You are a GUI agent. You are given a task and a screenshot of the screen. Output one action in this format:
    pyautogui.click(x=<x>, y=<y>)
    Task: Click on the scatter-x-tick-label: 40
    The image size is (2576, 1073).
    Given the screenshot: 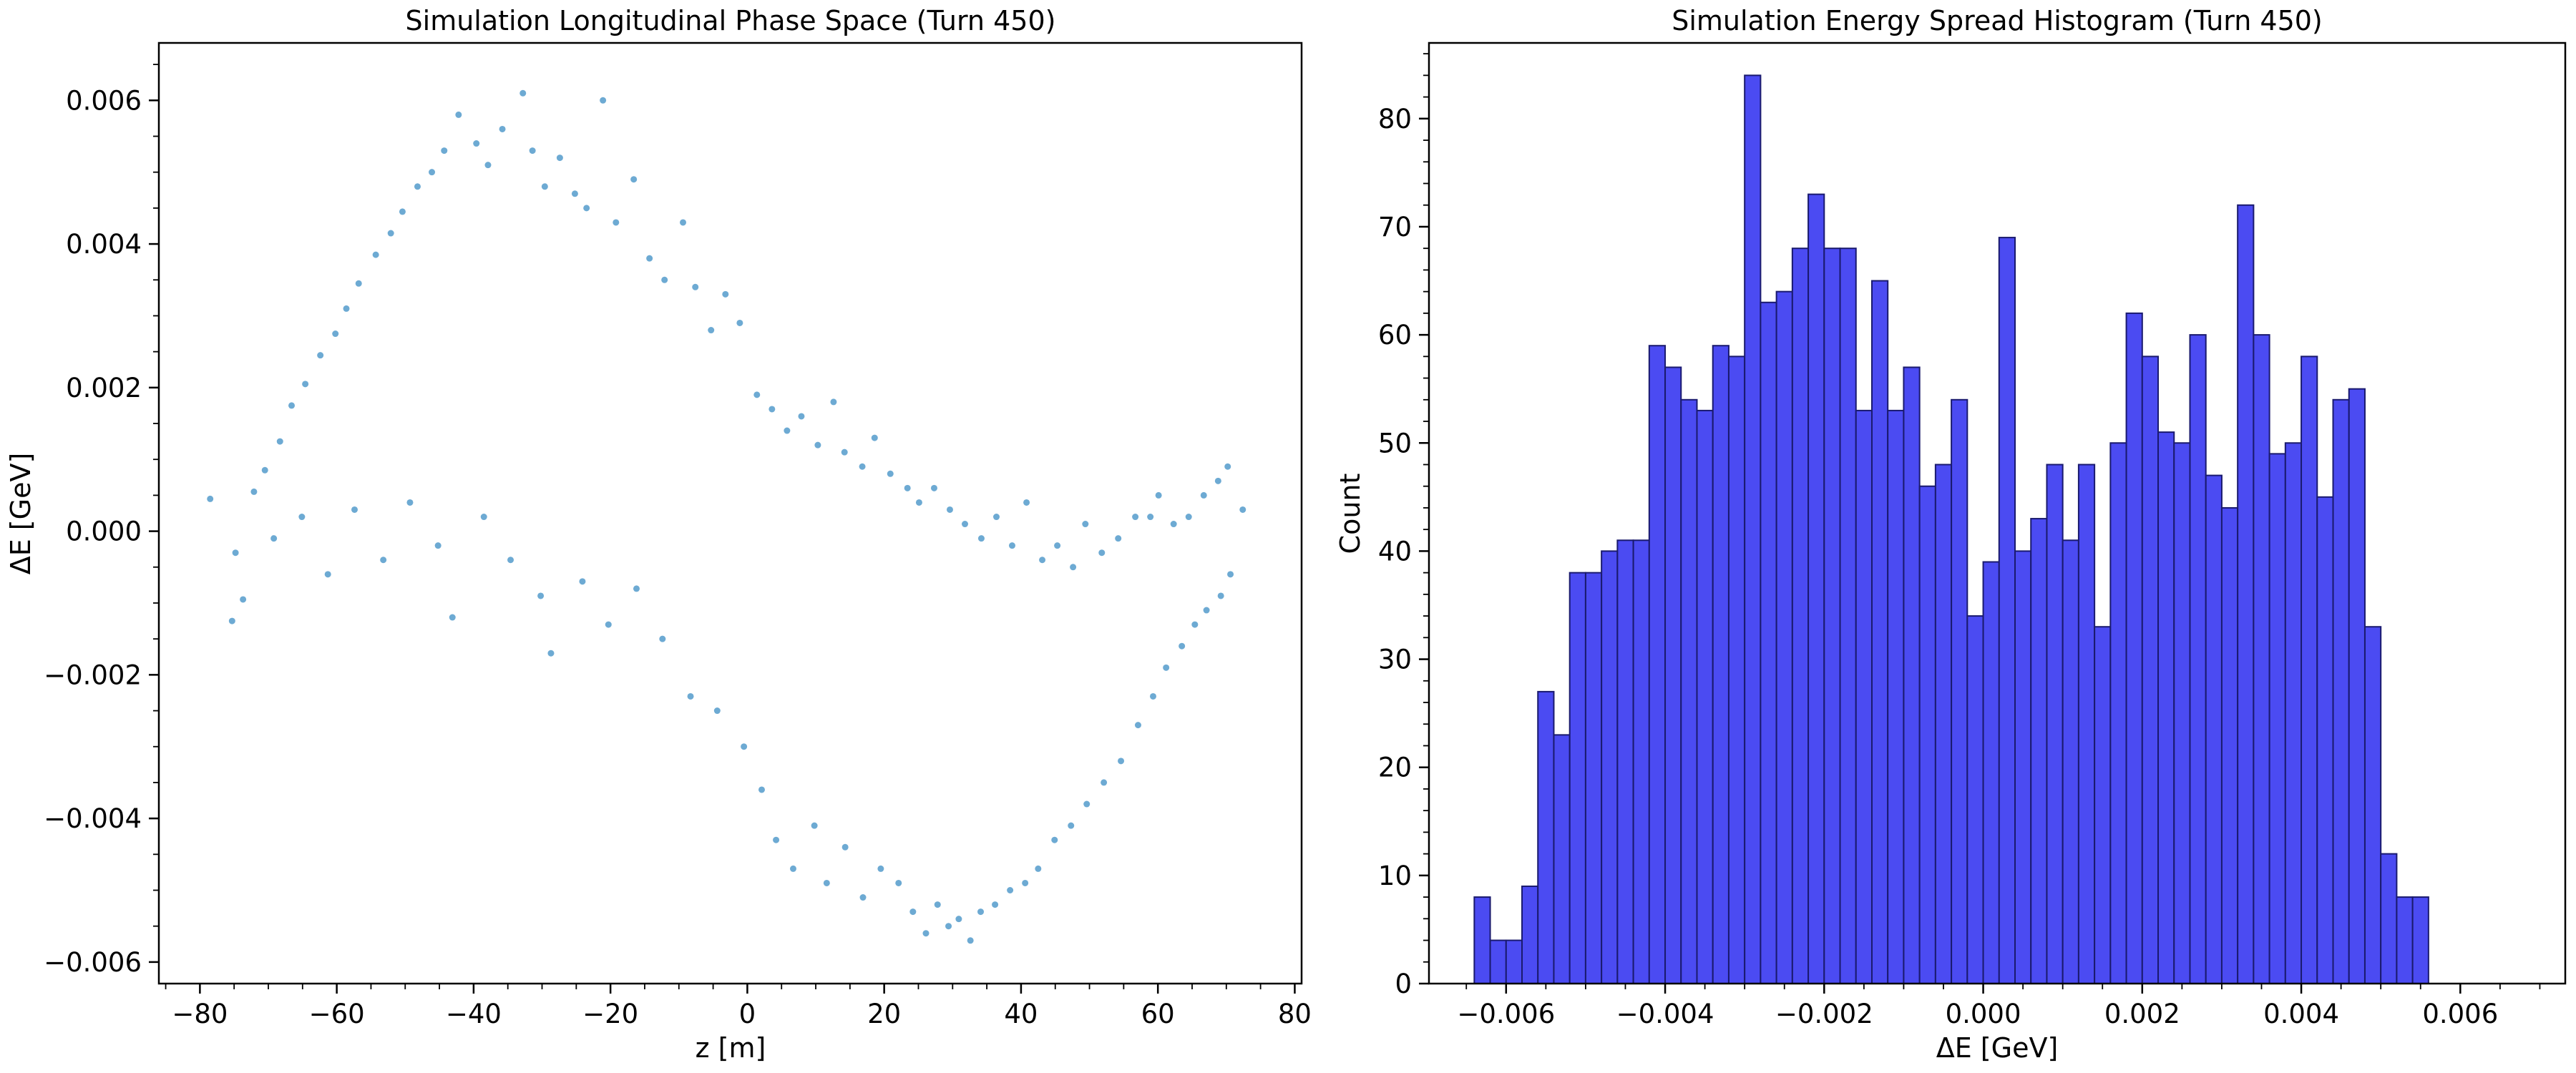 What is the action you would take?
    pyautogui.click(x=1021, y=1014)
    